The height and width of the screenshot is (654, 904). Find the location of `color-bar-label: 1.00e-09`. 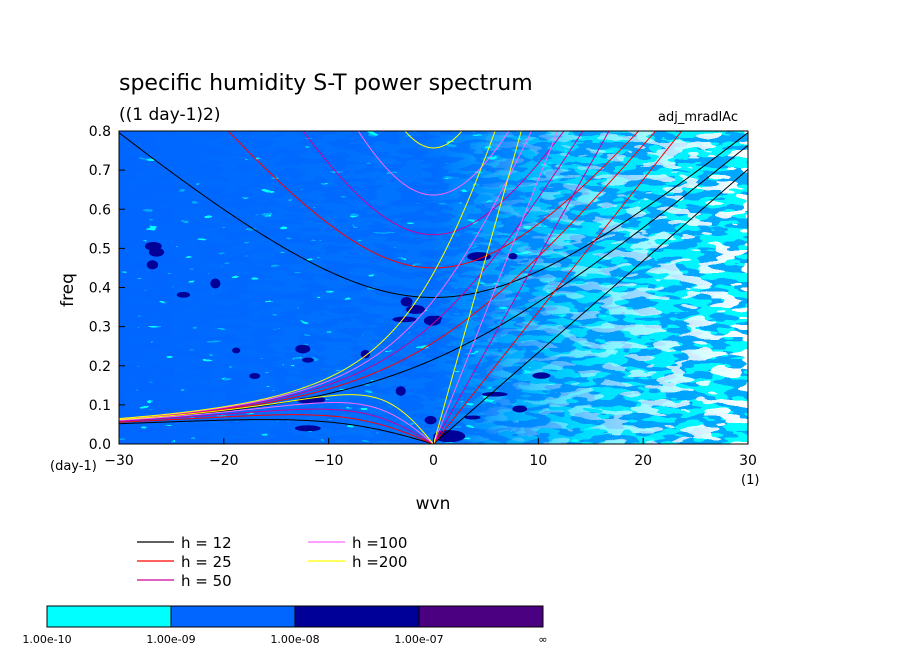

color-bar-label: 1.00e-09 is located at coordinates (170, 639).